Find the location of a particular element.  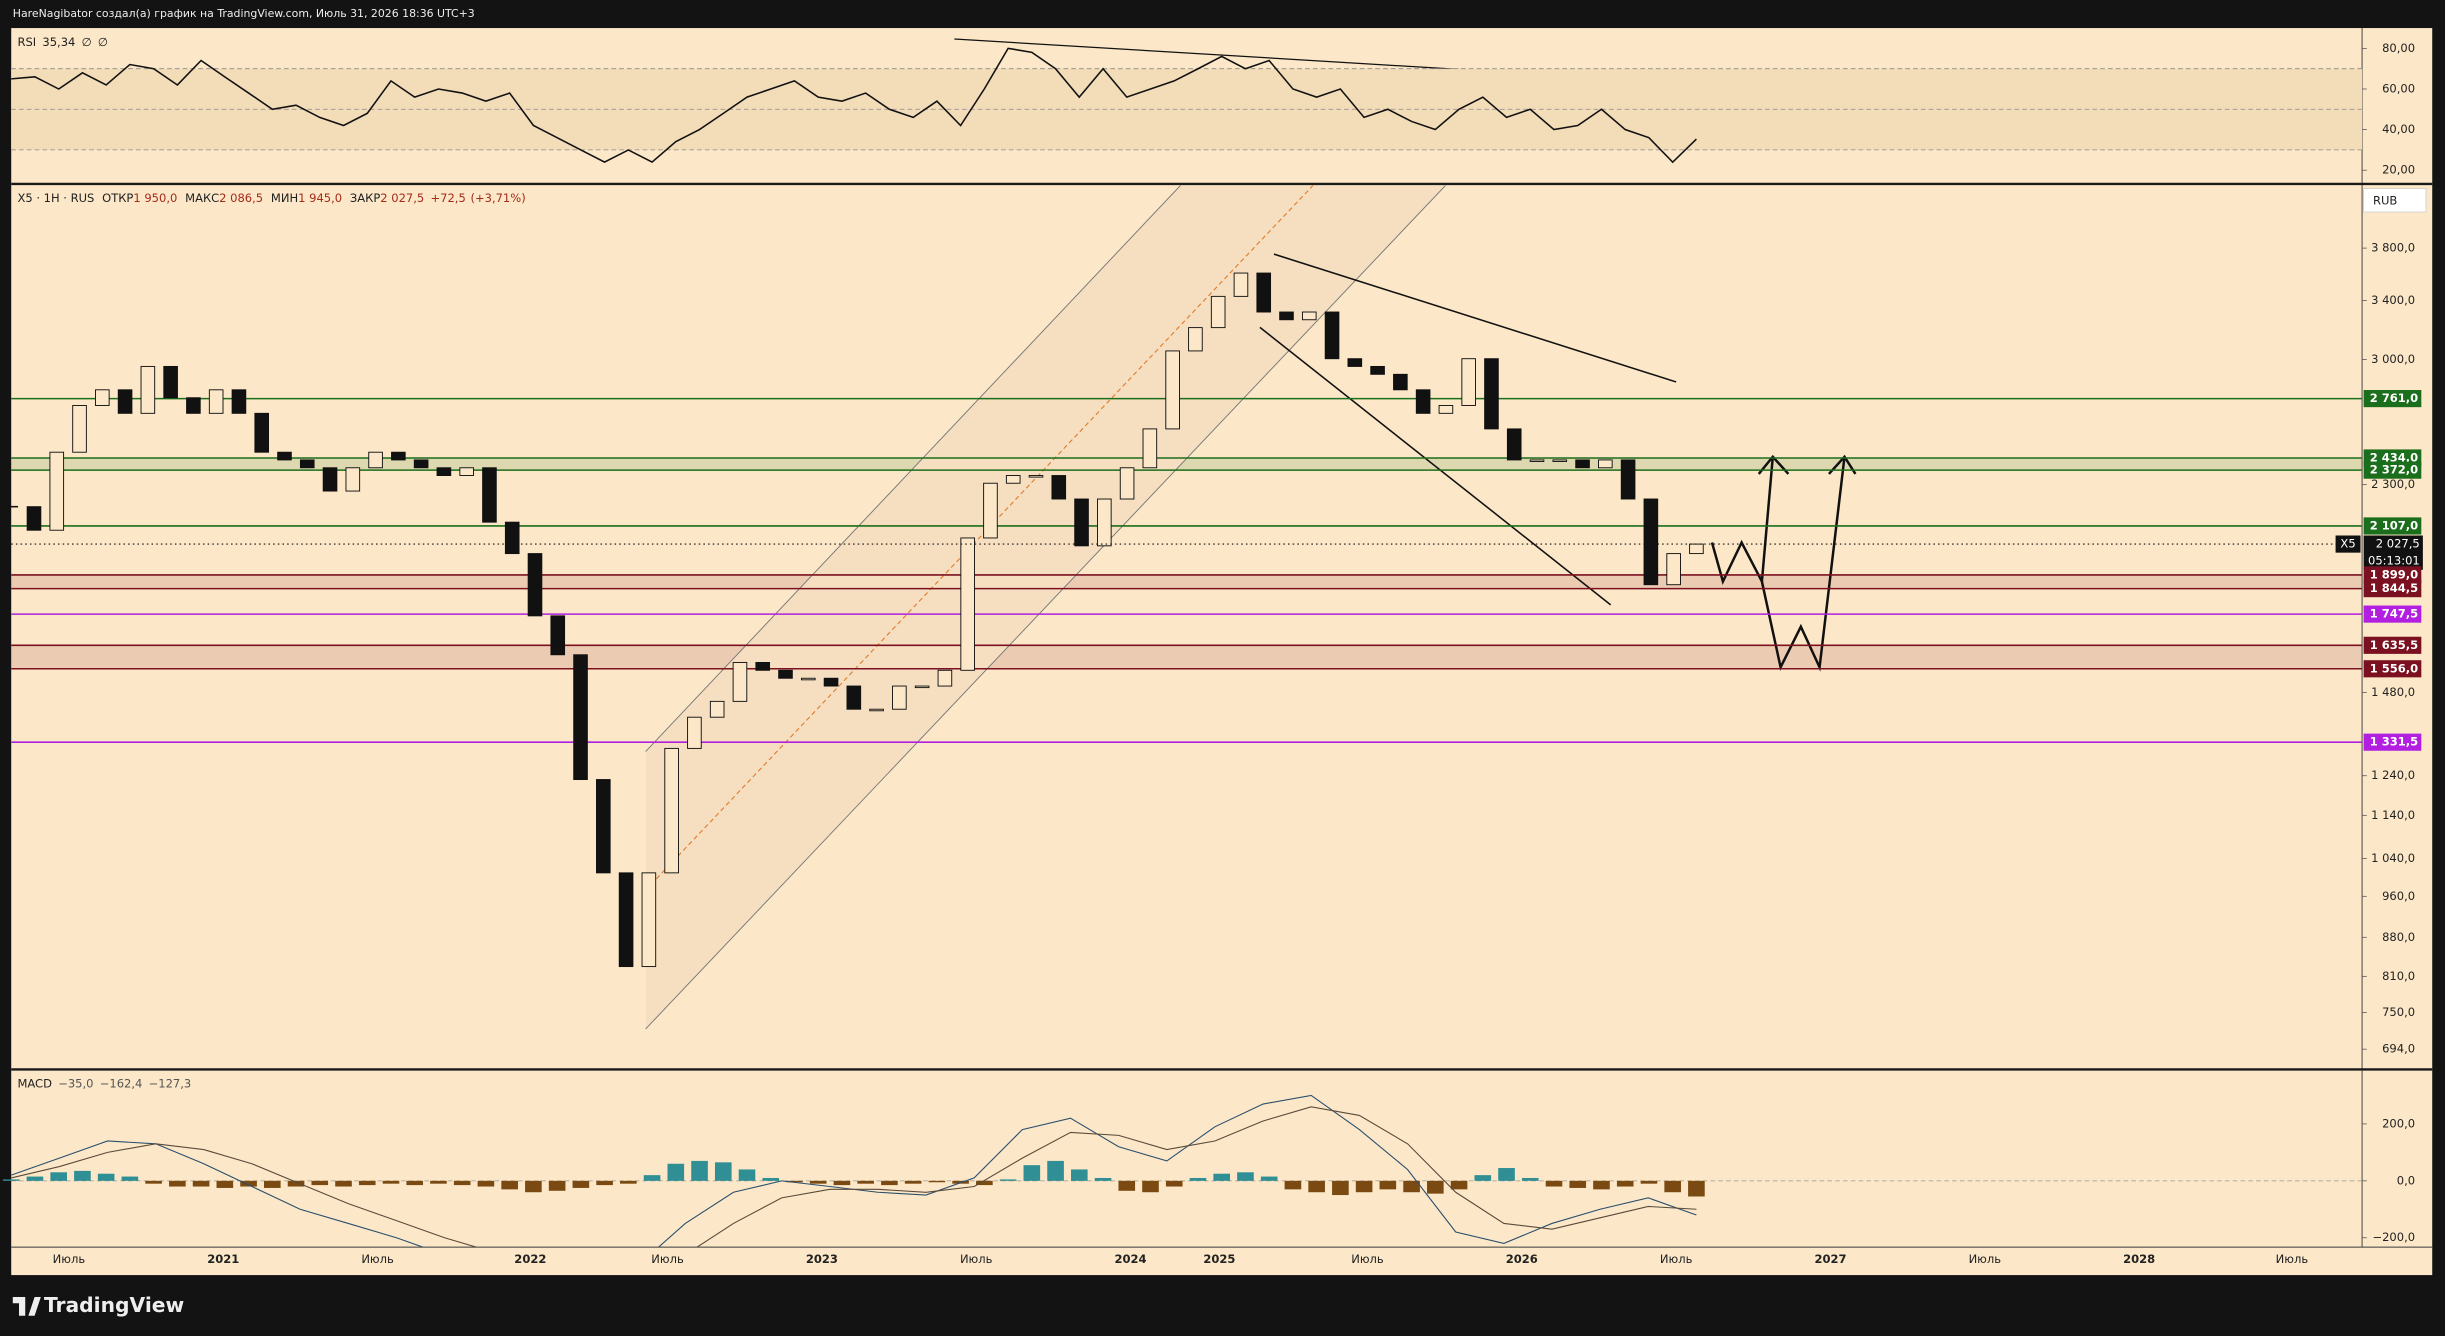

y-tick-label: 3 400,0 is located at coordinates (2393, 300).